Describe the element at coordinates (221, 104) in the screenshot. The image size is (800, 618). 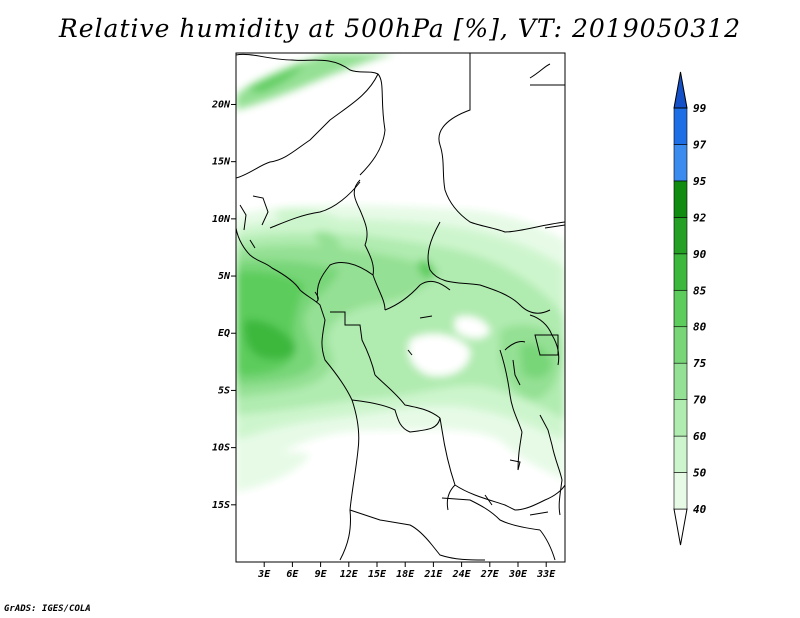
I see `lat-tick-label: 20N` at that location.